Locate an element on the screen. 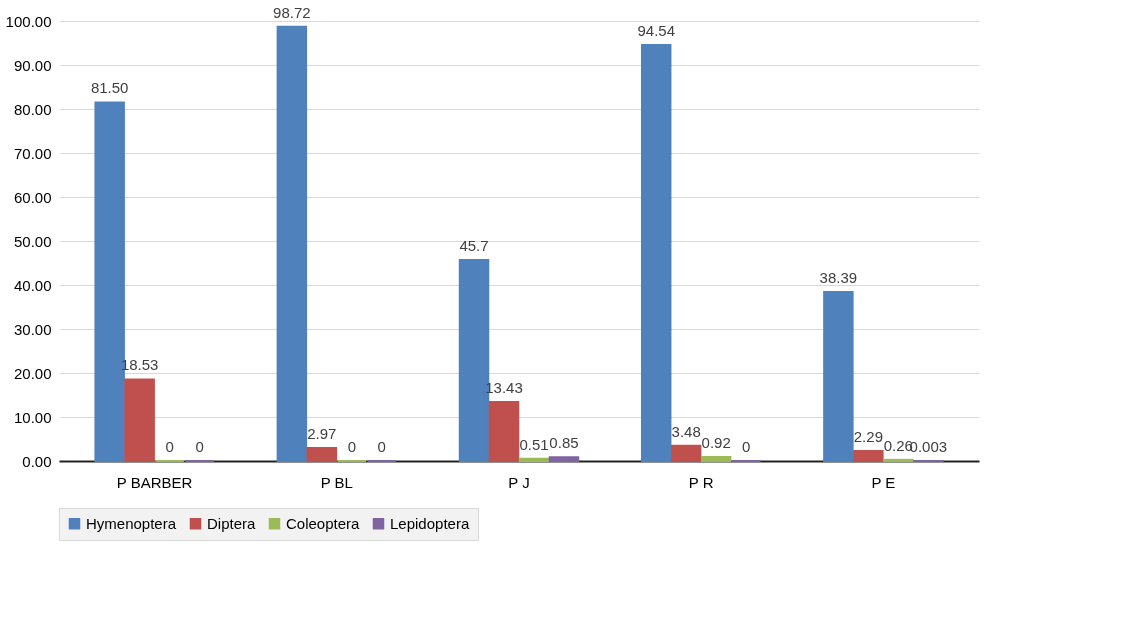 The height and width of the screenshot is (623, 1126). y-tick-label: 60.00 is located at coordinates (32, 197).